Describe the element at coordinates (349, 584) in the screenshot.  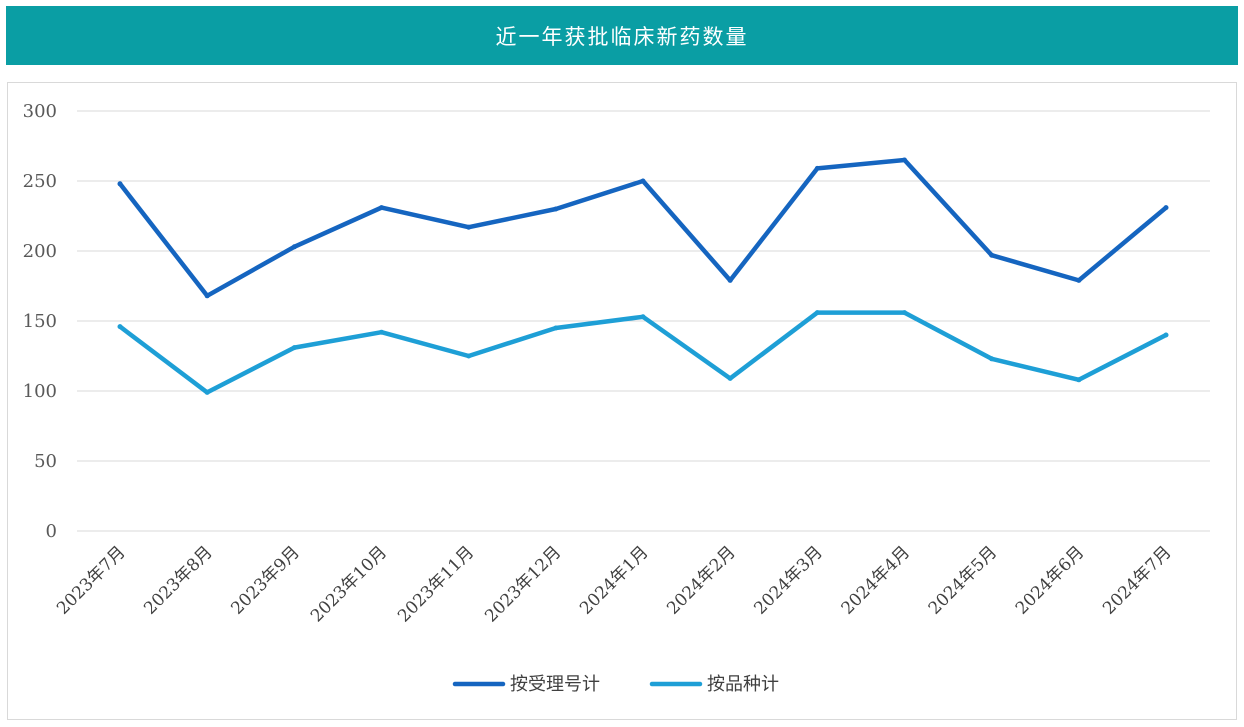
I see `x-tick-label: 2023年10月` at that location.